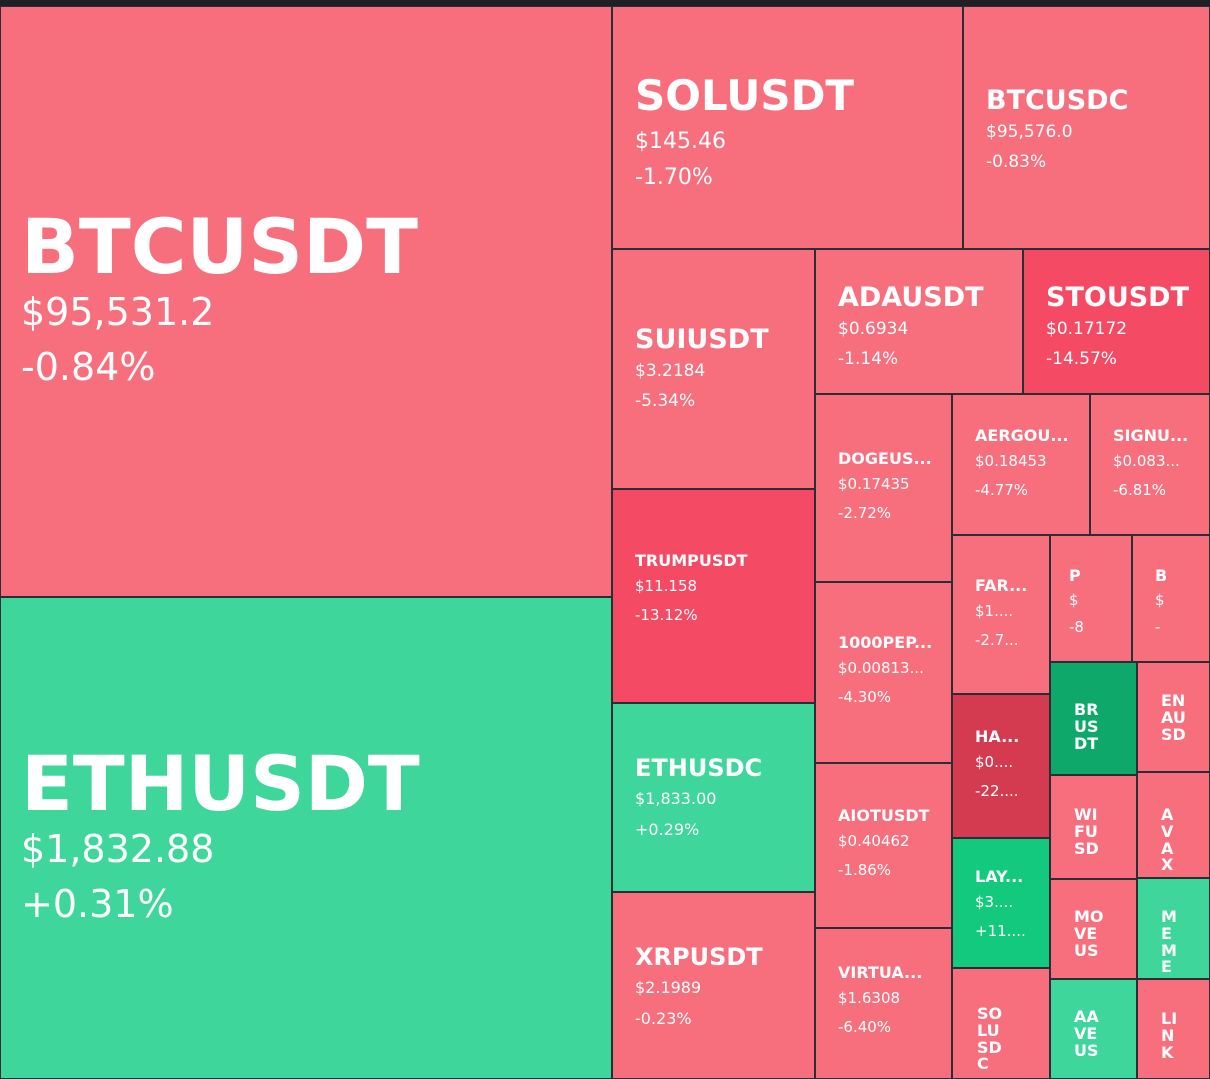 This screenshot has width=1210, height=1079. I want to click on tile-price: $11.158, so click(666, 585).